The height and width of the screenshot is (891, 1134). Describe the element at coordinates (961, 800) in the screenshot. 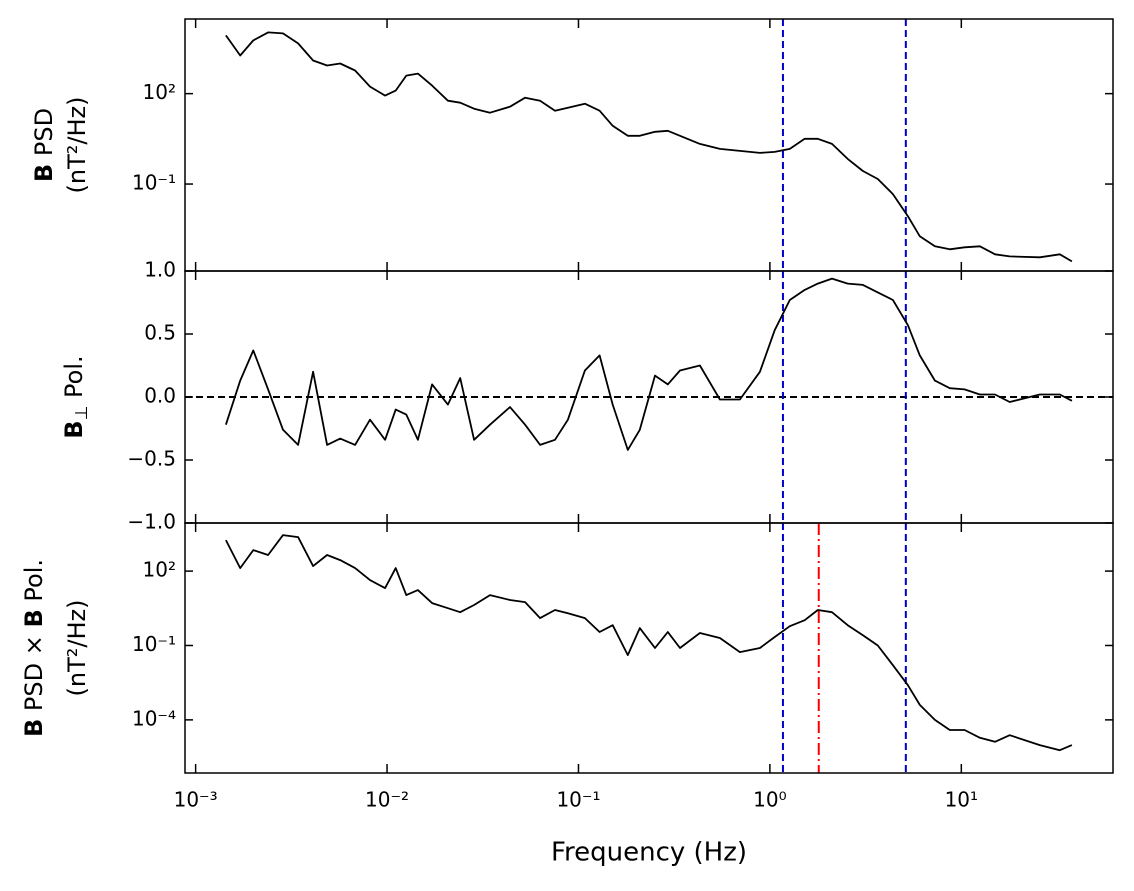

I see `x-tick-label: 10¹` at that location.